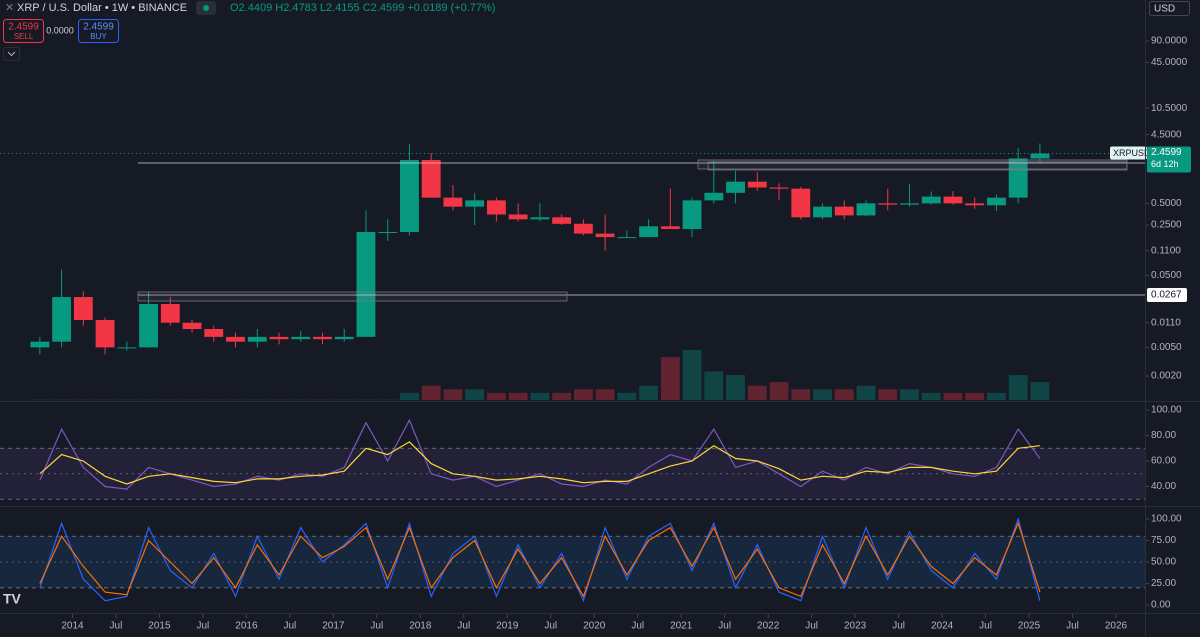 This screenshot has height=637, width=1200. I want to click on buy-price: 2.4599, so click(98, 27).